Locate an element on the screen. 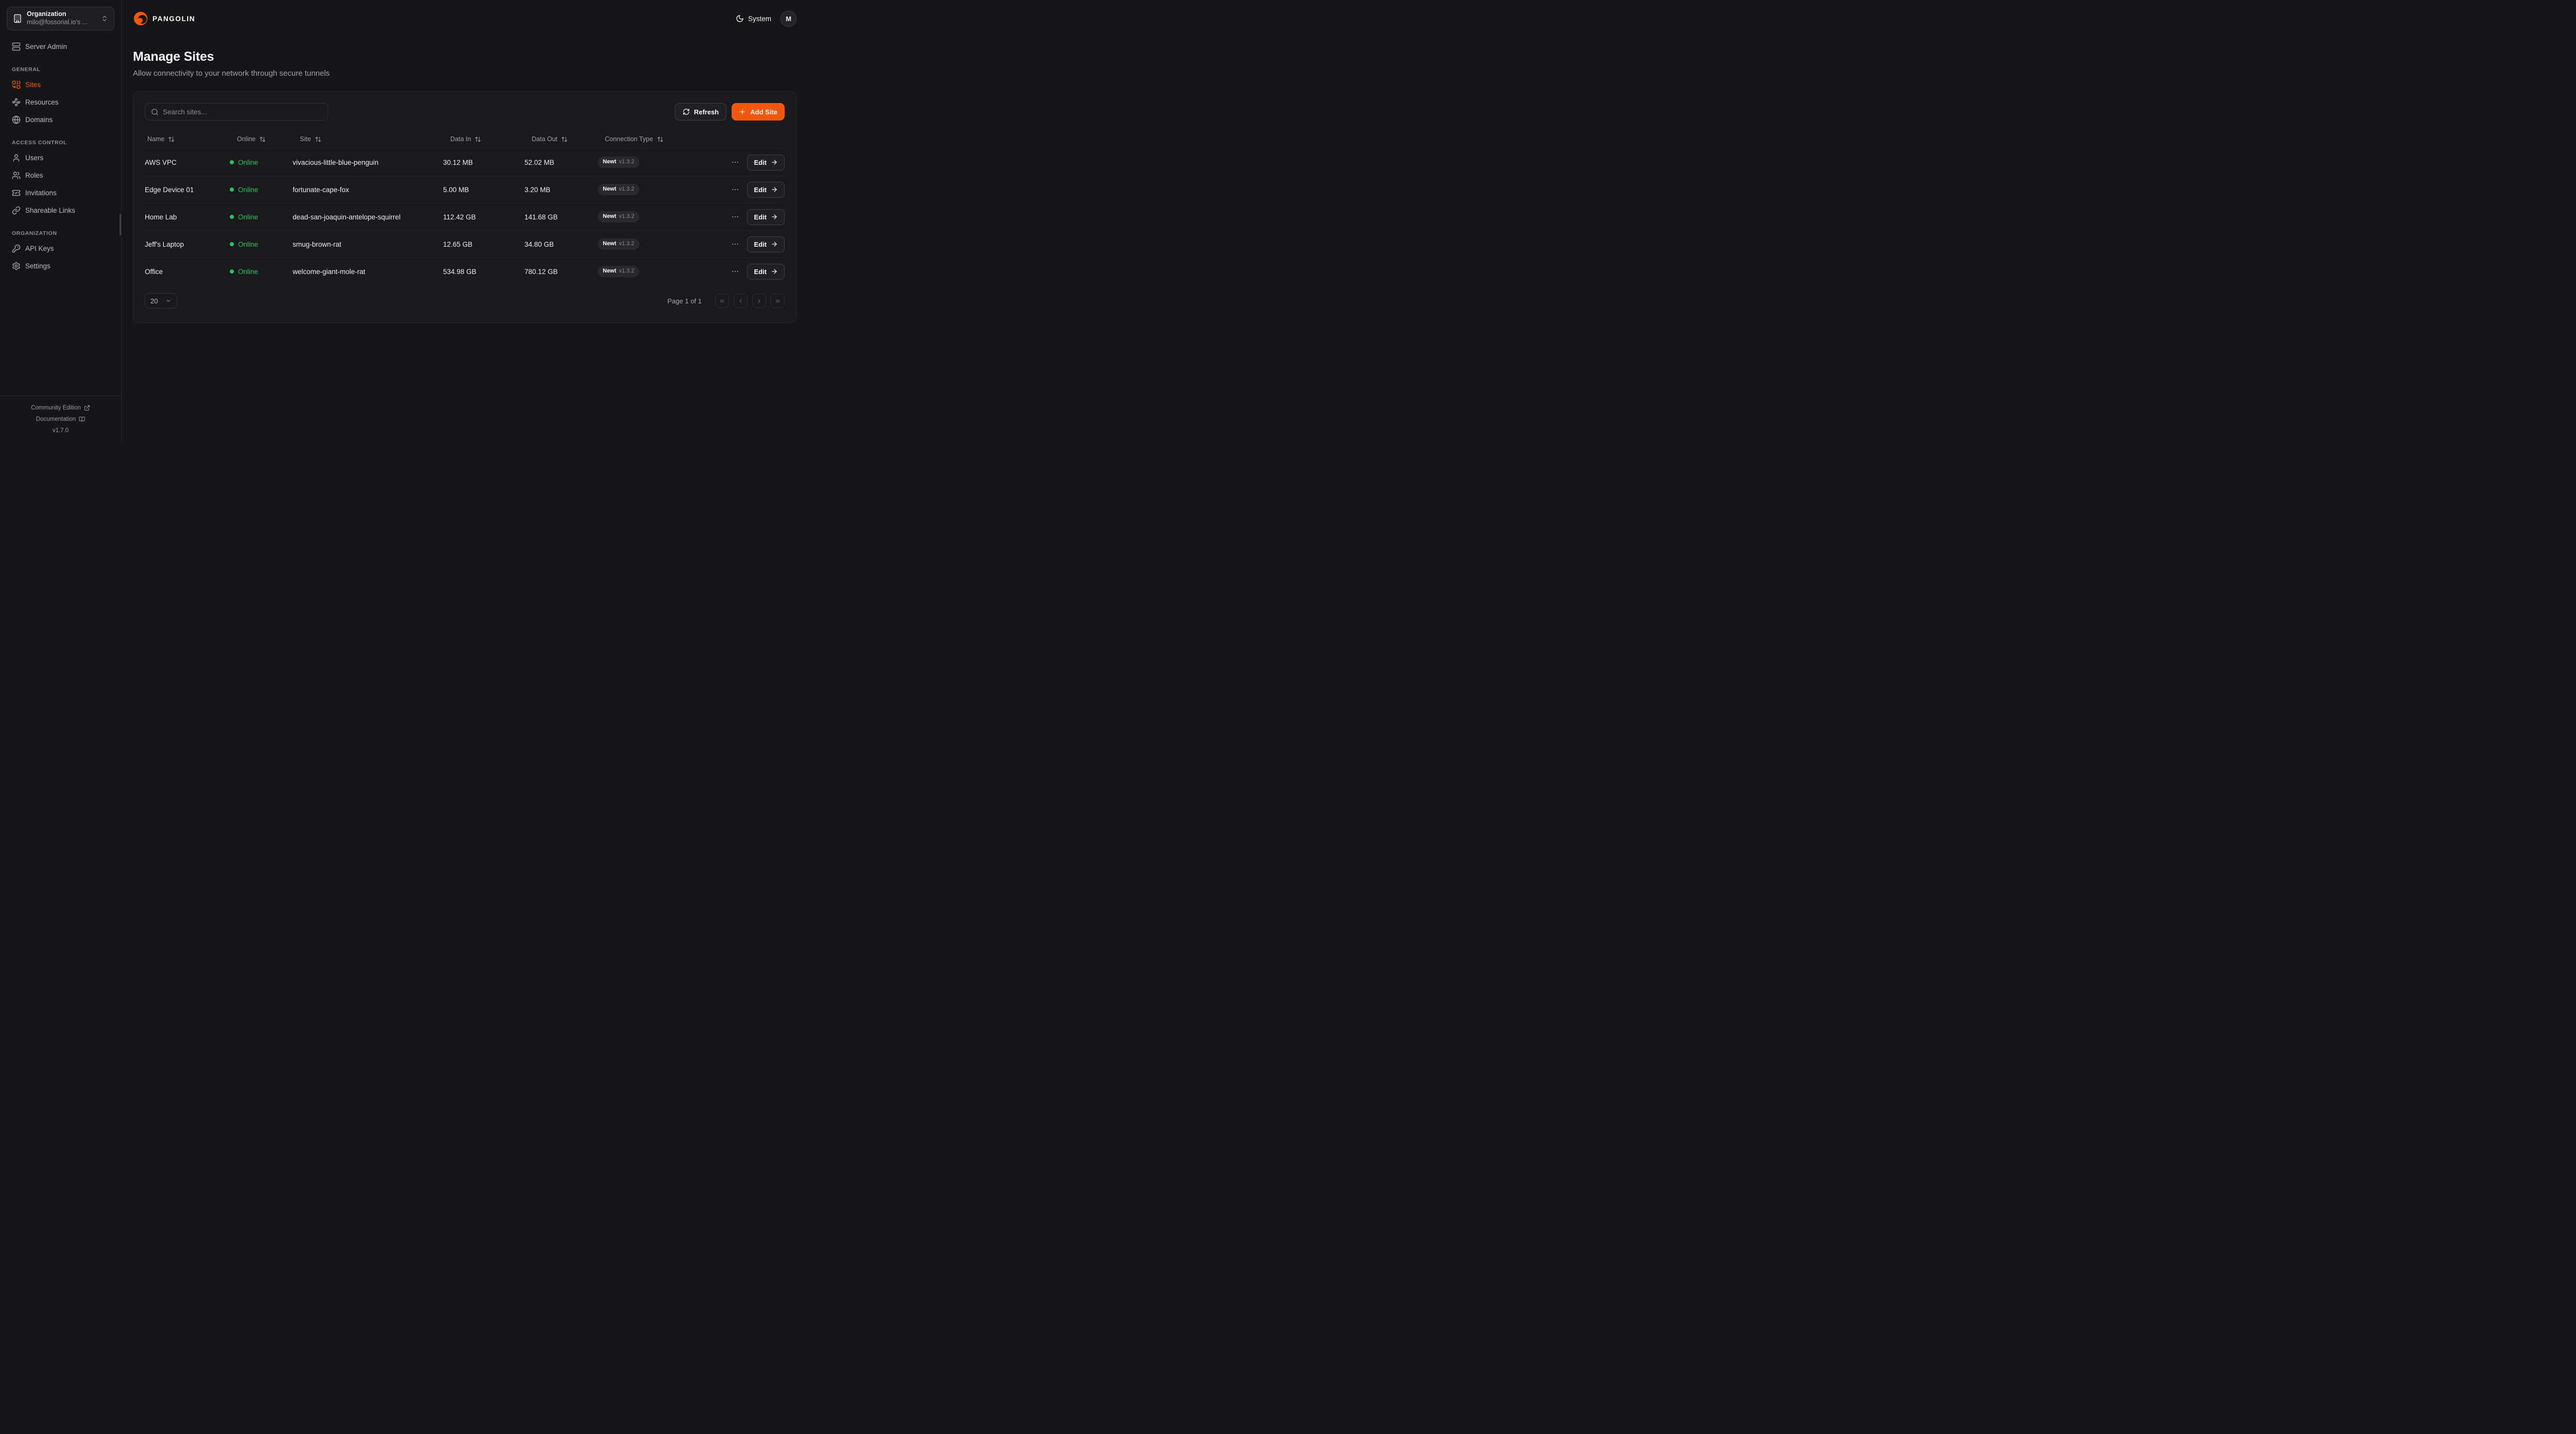 The height and width of the screenshot is (1434, 2576). sidebar-item-roles: Roles is located at coordinates (60, 175).